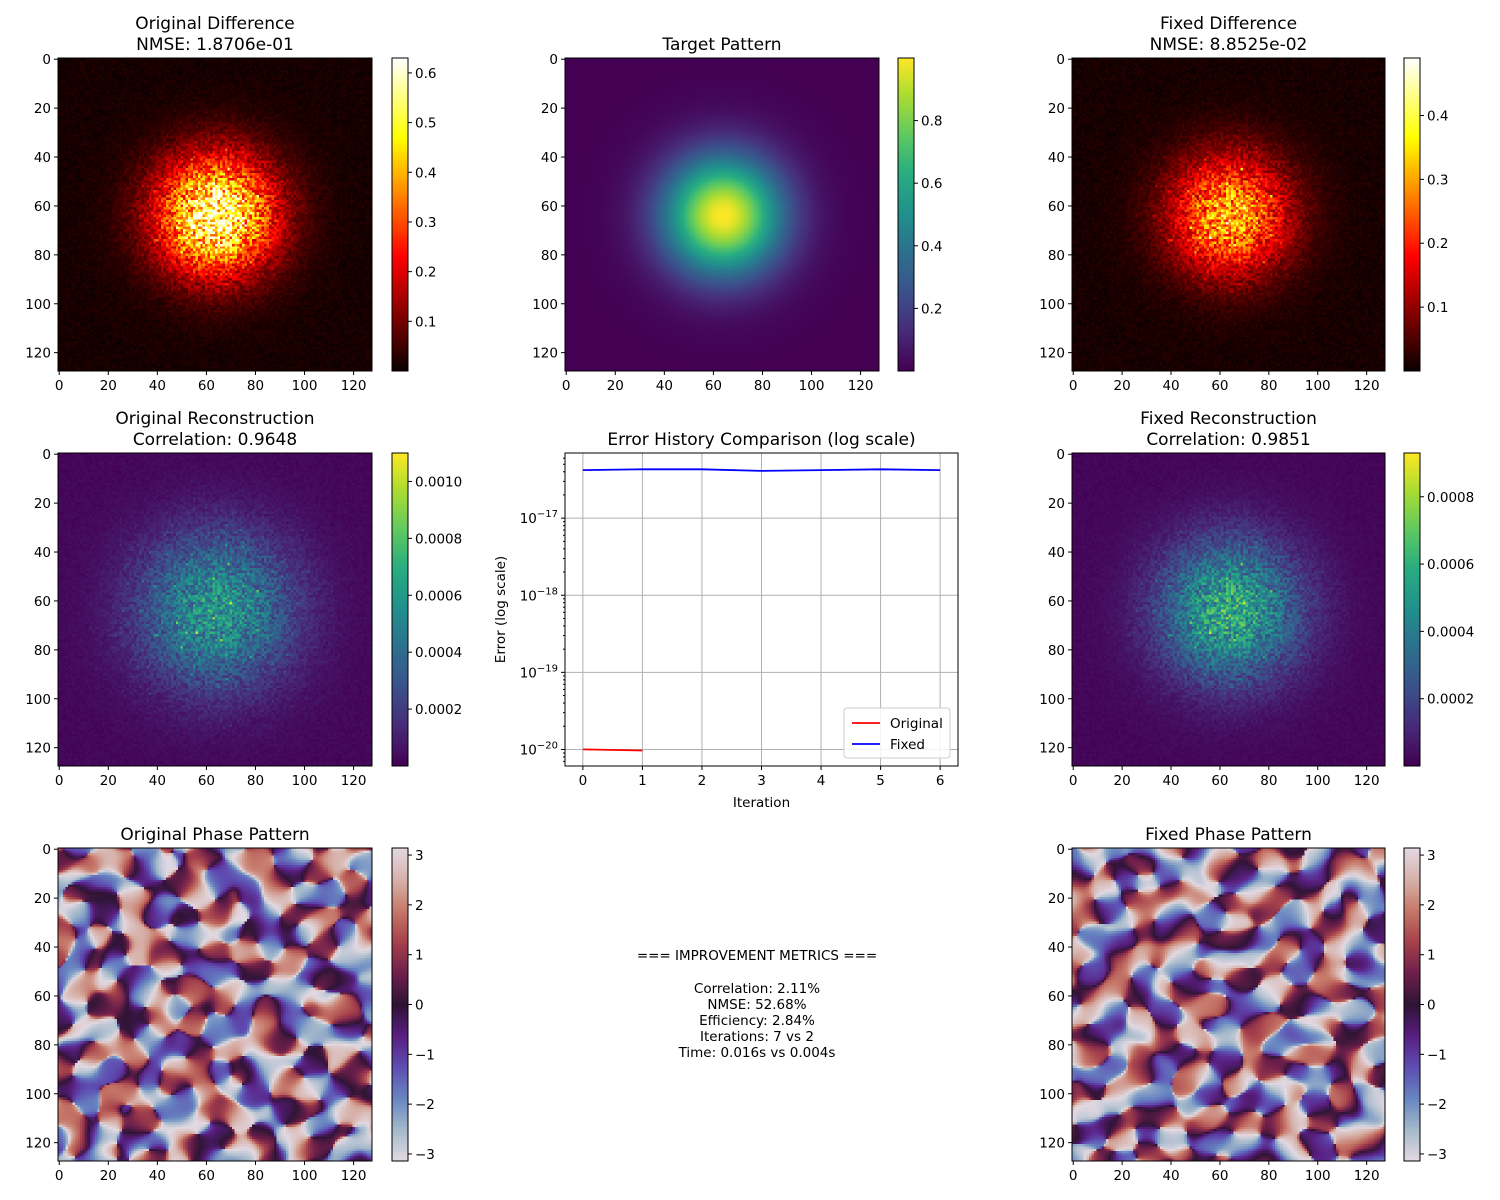 The image size is (1500, 1200). What do you see at coordinates (539, 749) in the screenshot?
I see `y-tick-label: 10−20` at bounding box center [539, 749].